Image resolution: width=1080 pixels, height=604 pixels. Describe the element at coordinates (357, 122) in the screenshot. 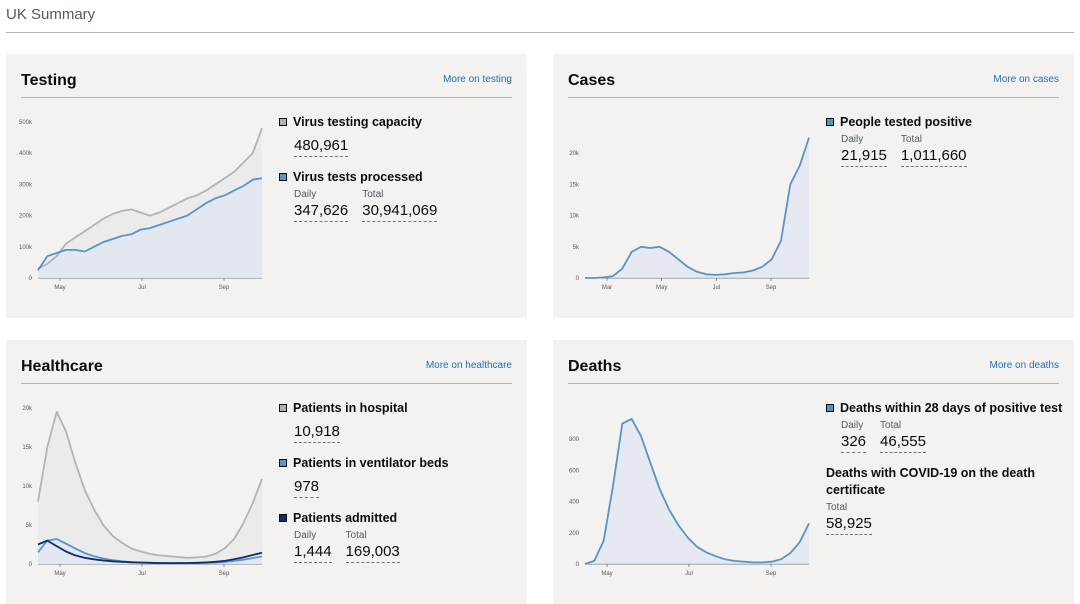

I see `metric-title: Virus testing capacity` at that location.